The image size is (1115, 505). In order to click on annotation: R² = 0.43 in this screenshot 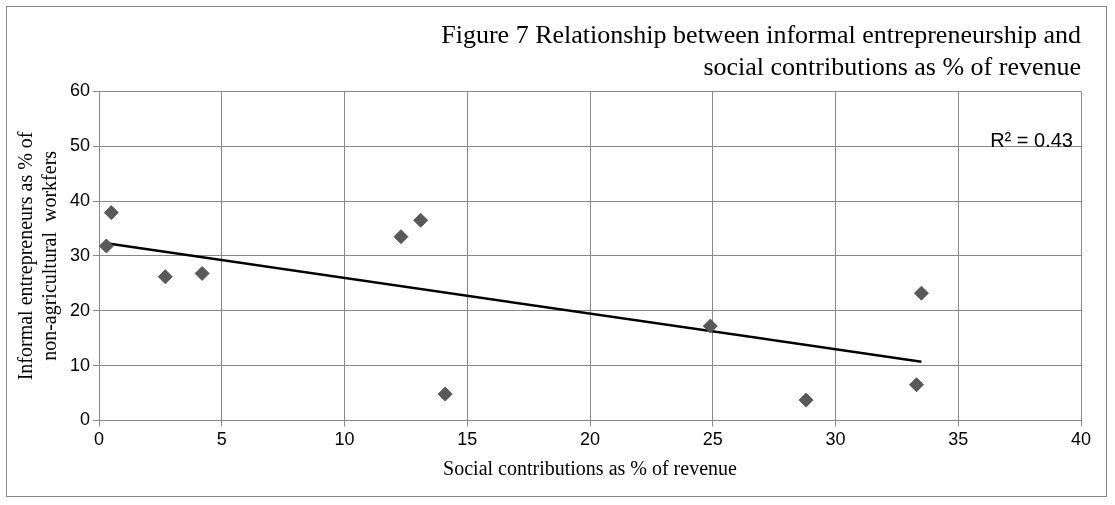, I will do `click(1031, 139)`.